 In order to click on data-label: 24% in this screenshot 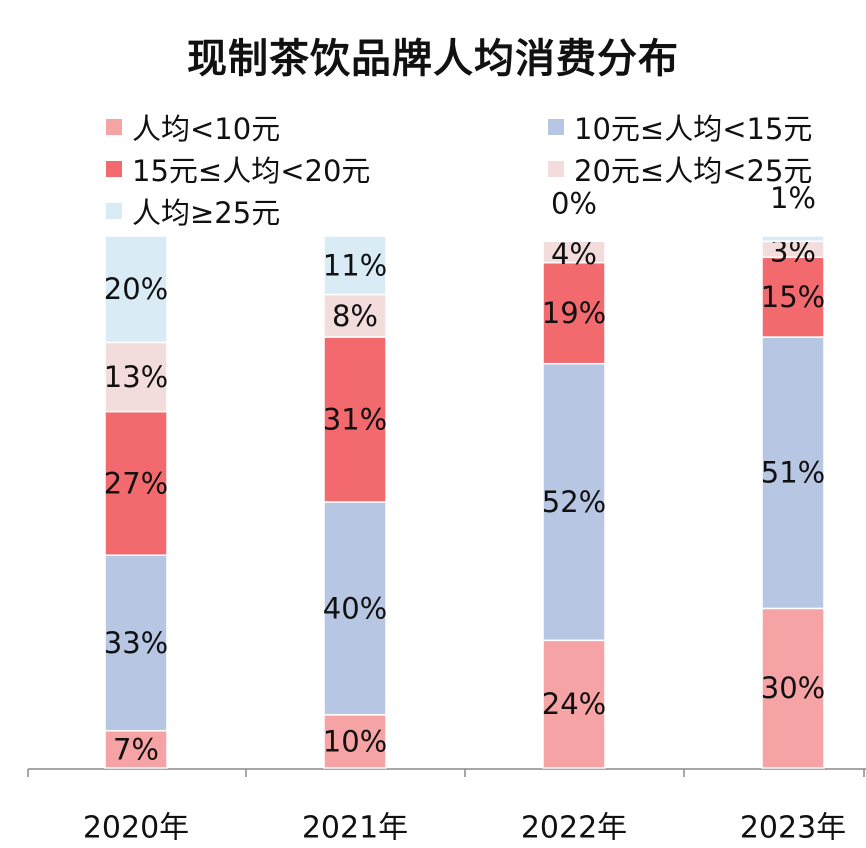, I will do `click(574, 704)`.